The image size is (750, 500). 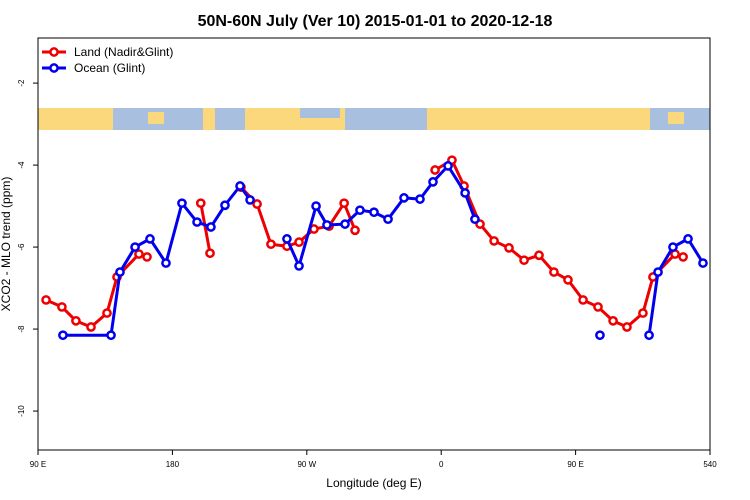 What do you see at coordinates (373, 483) in the screenshot?
I see `x-axis-label: Longitude (deg E)` at bounding box center [373, 483].